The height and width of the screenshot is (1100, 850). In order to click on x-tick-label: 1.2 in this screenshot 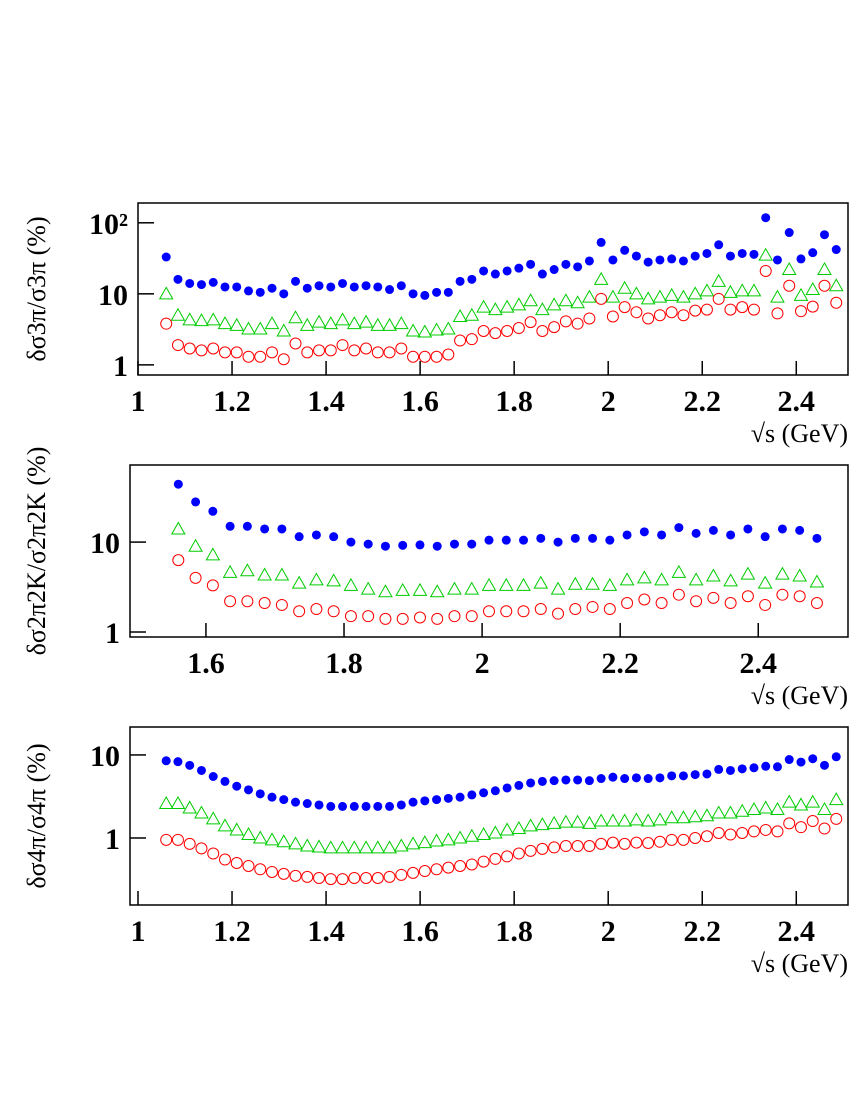, I will do `click(232, 401)`.